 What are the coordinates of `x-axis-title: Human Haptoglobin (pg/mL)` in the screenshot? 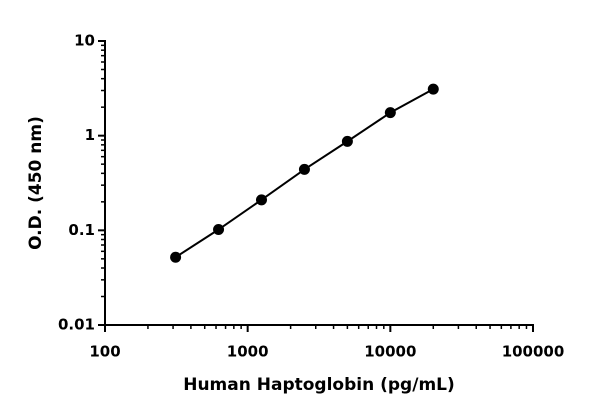 It's located at (319, 385).